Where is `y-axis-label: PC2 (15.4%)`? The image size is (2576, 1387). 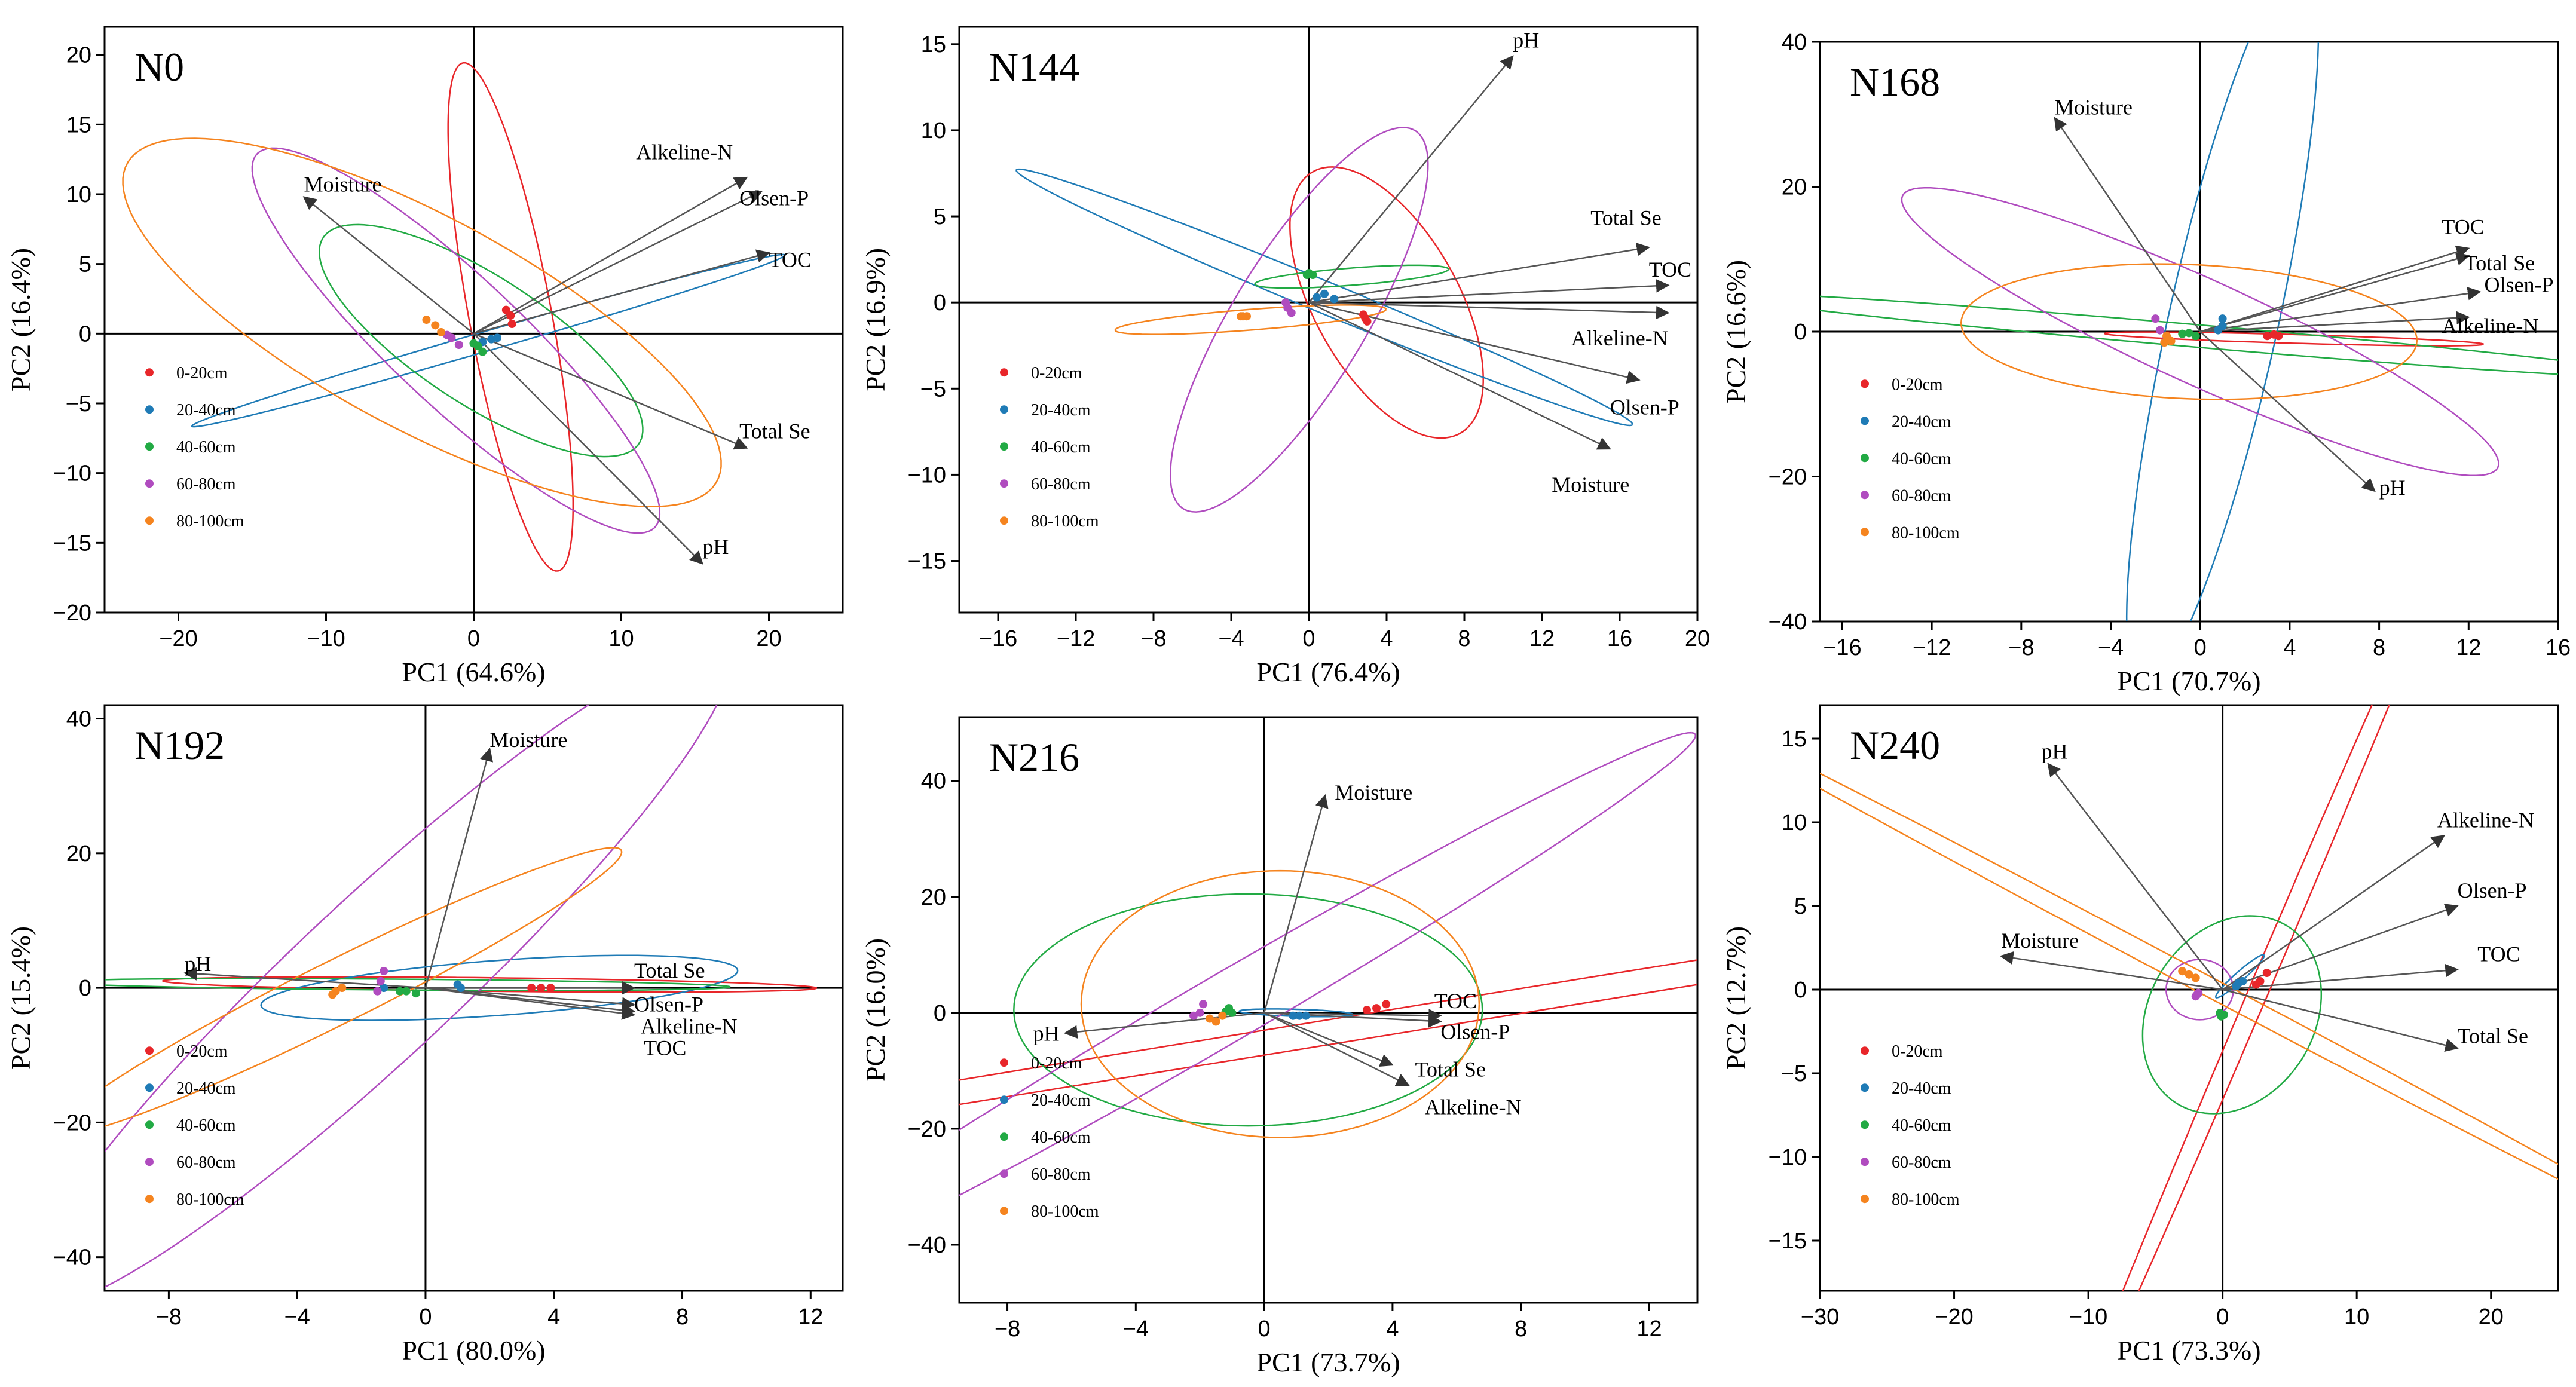 y-axis-label: PC2 (15.4%) is located at coordinates (20, 998).